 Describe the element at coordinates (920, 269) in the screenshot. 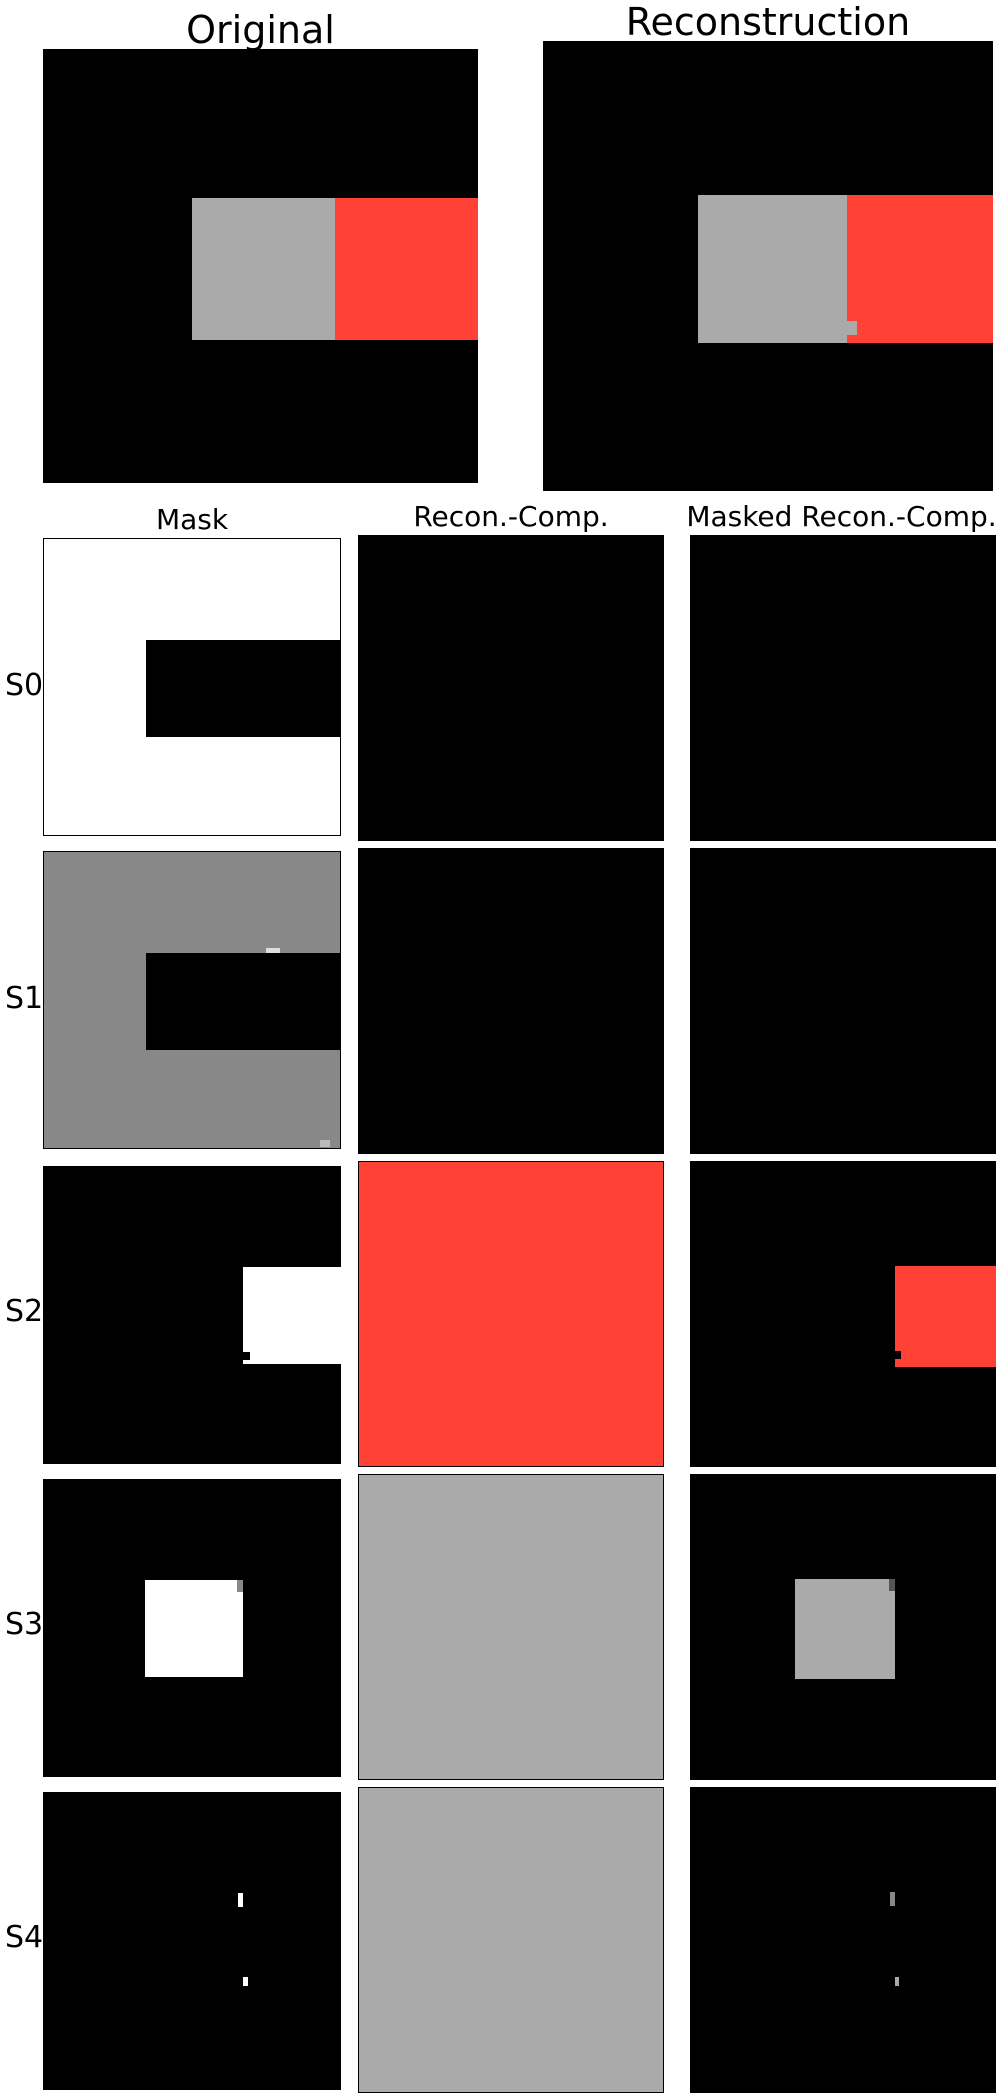

I see `recon-red-block` at that location.